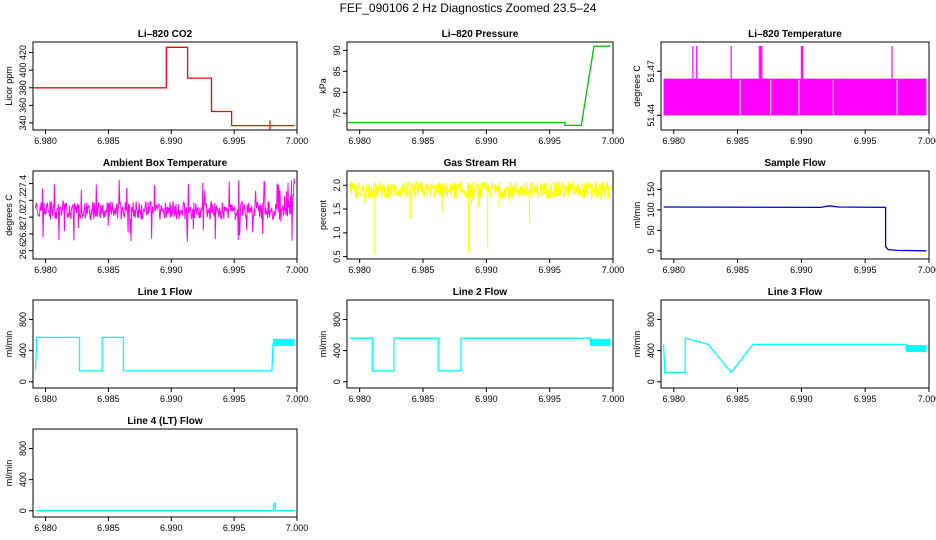  I want to click on panel-title: Line 4 (LT) Flow, so click(165, 421).